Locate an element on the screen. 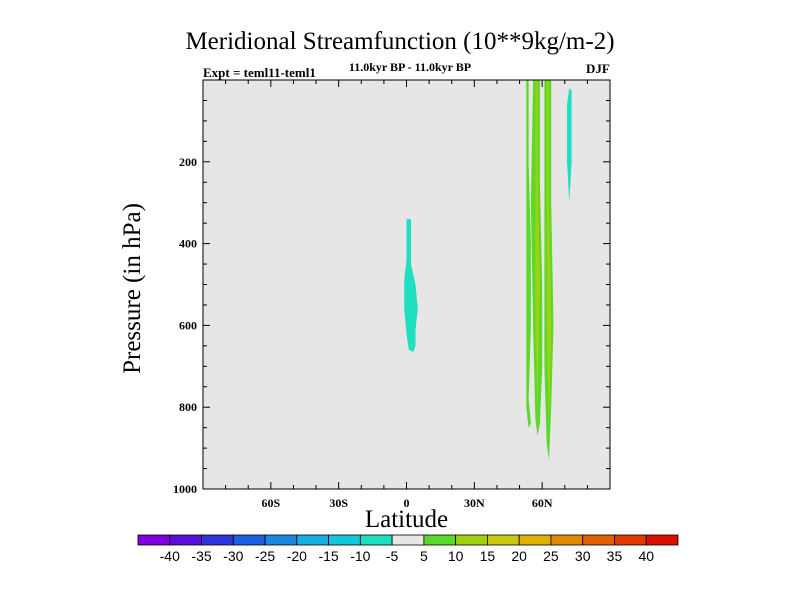 This screenshot has width=800, height=600. colorbar-label: 35 is located at coordinates (615, 556).